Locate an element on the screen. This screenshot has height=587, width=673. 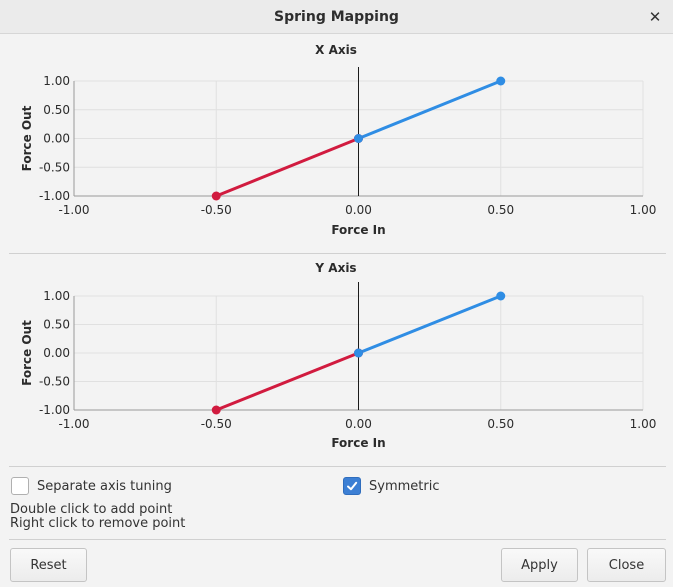
symmetric-checkbox is located at coordinates (352, 486).